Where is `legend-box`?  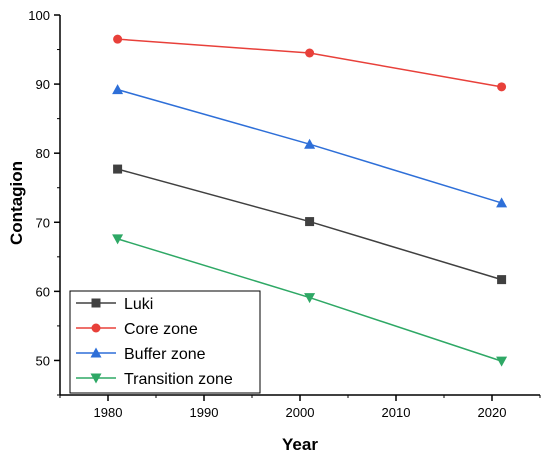 legend-box is located at coordinates (165, 342).